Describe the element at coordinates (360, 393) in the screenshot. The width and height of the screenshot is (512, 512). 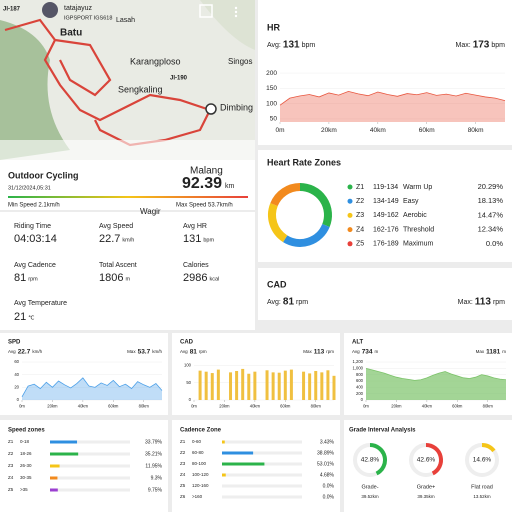
I see `y-tick-label: 200` at that location.